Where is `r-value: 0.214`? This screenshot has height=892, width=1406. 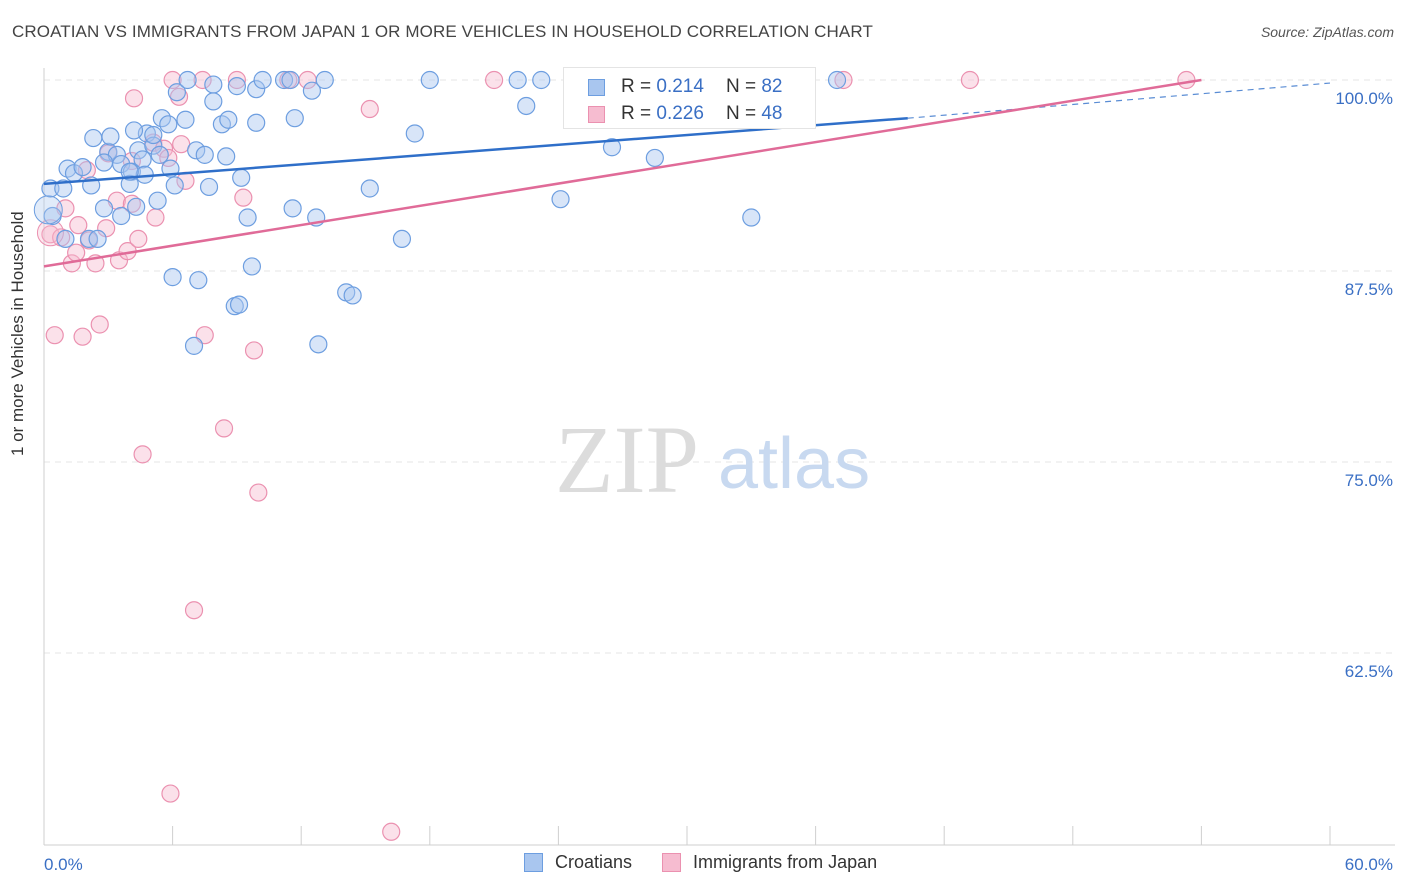 r-value: 0.214 is located at coordinates (680, 86).